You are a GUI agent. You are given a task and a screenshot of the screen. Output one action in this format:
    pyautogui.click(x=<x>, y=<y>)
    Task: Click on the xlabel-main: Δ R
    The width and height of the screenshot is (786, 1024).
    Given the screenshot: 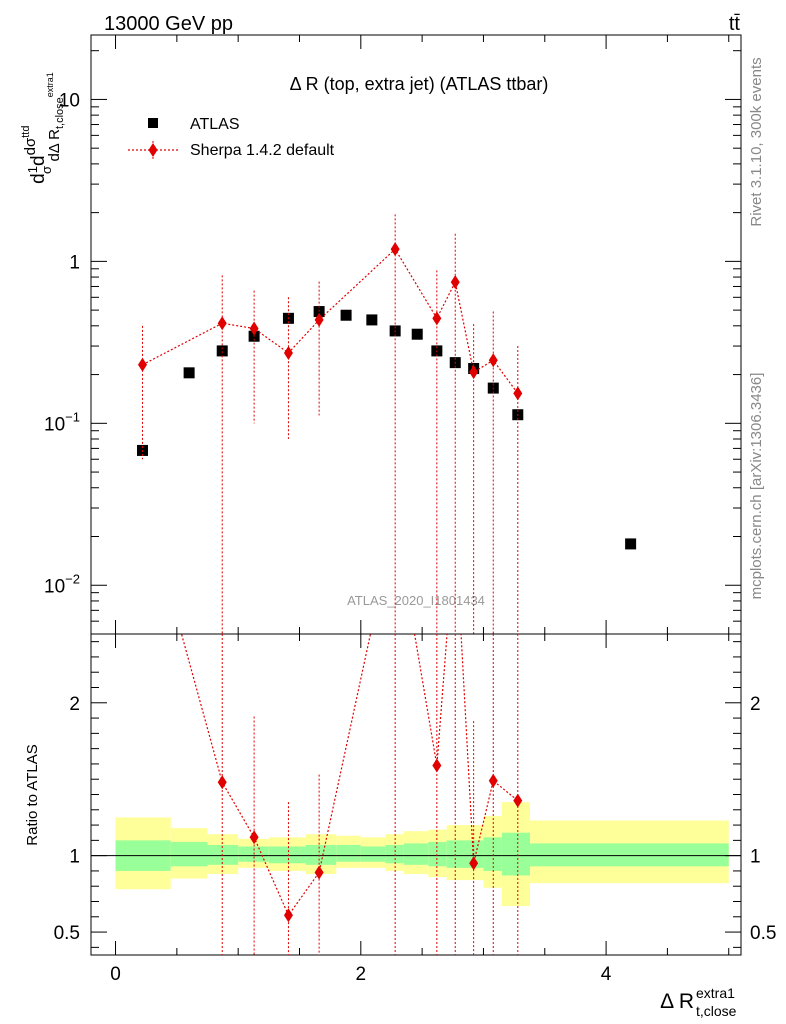 What is the action you would take?
    pyautogui.click(x=677, y=1001)
    